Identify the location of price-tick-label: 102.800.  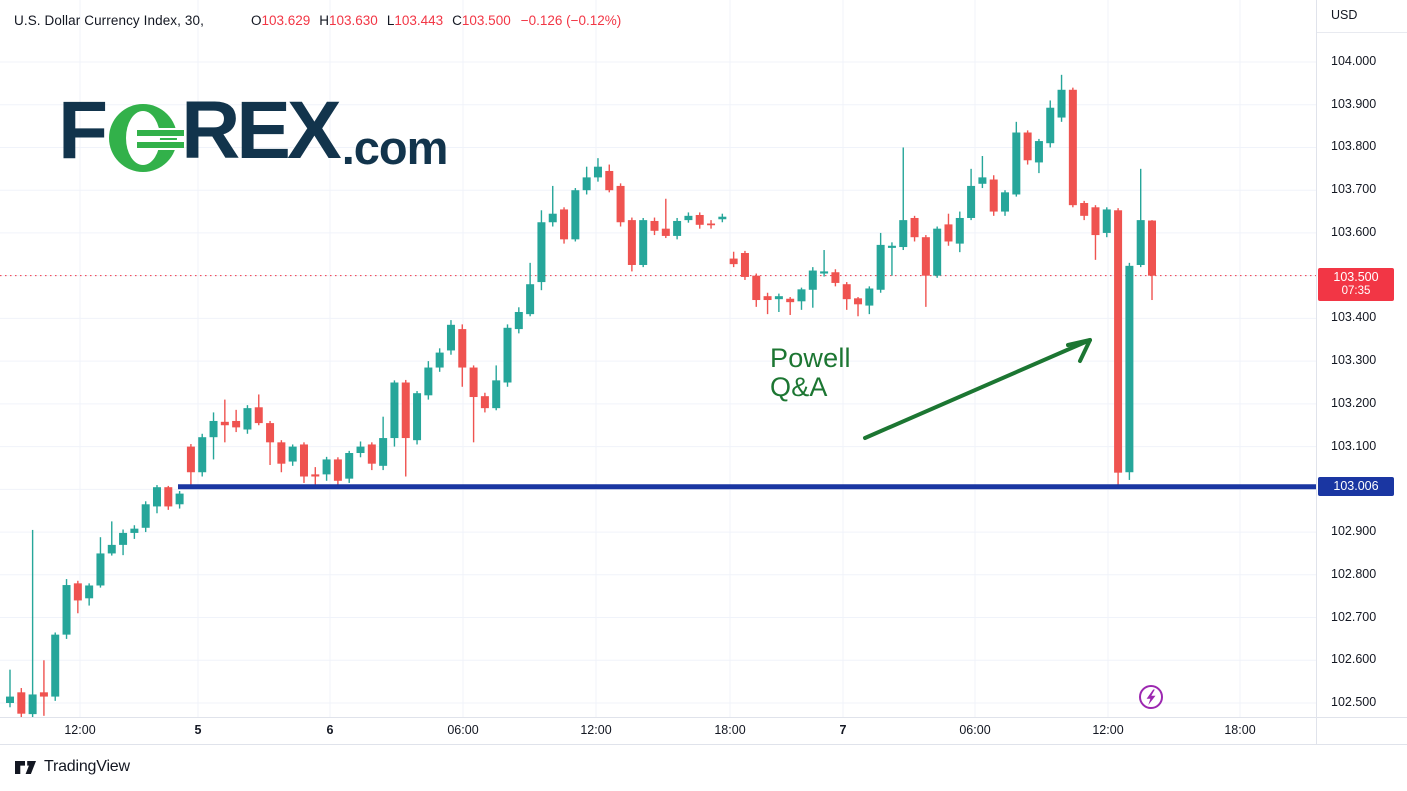
(1354, 573).